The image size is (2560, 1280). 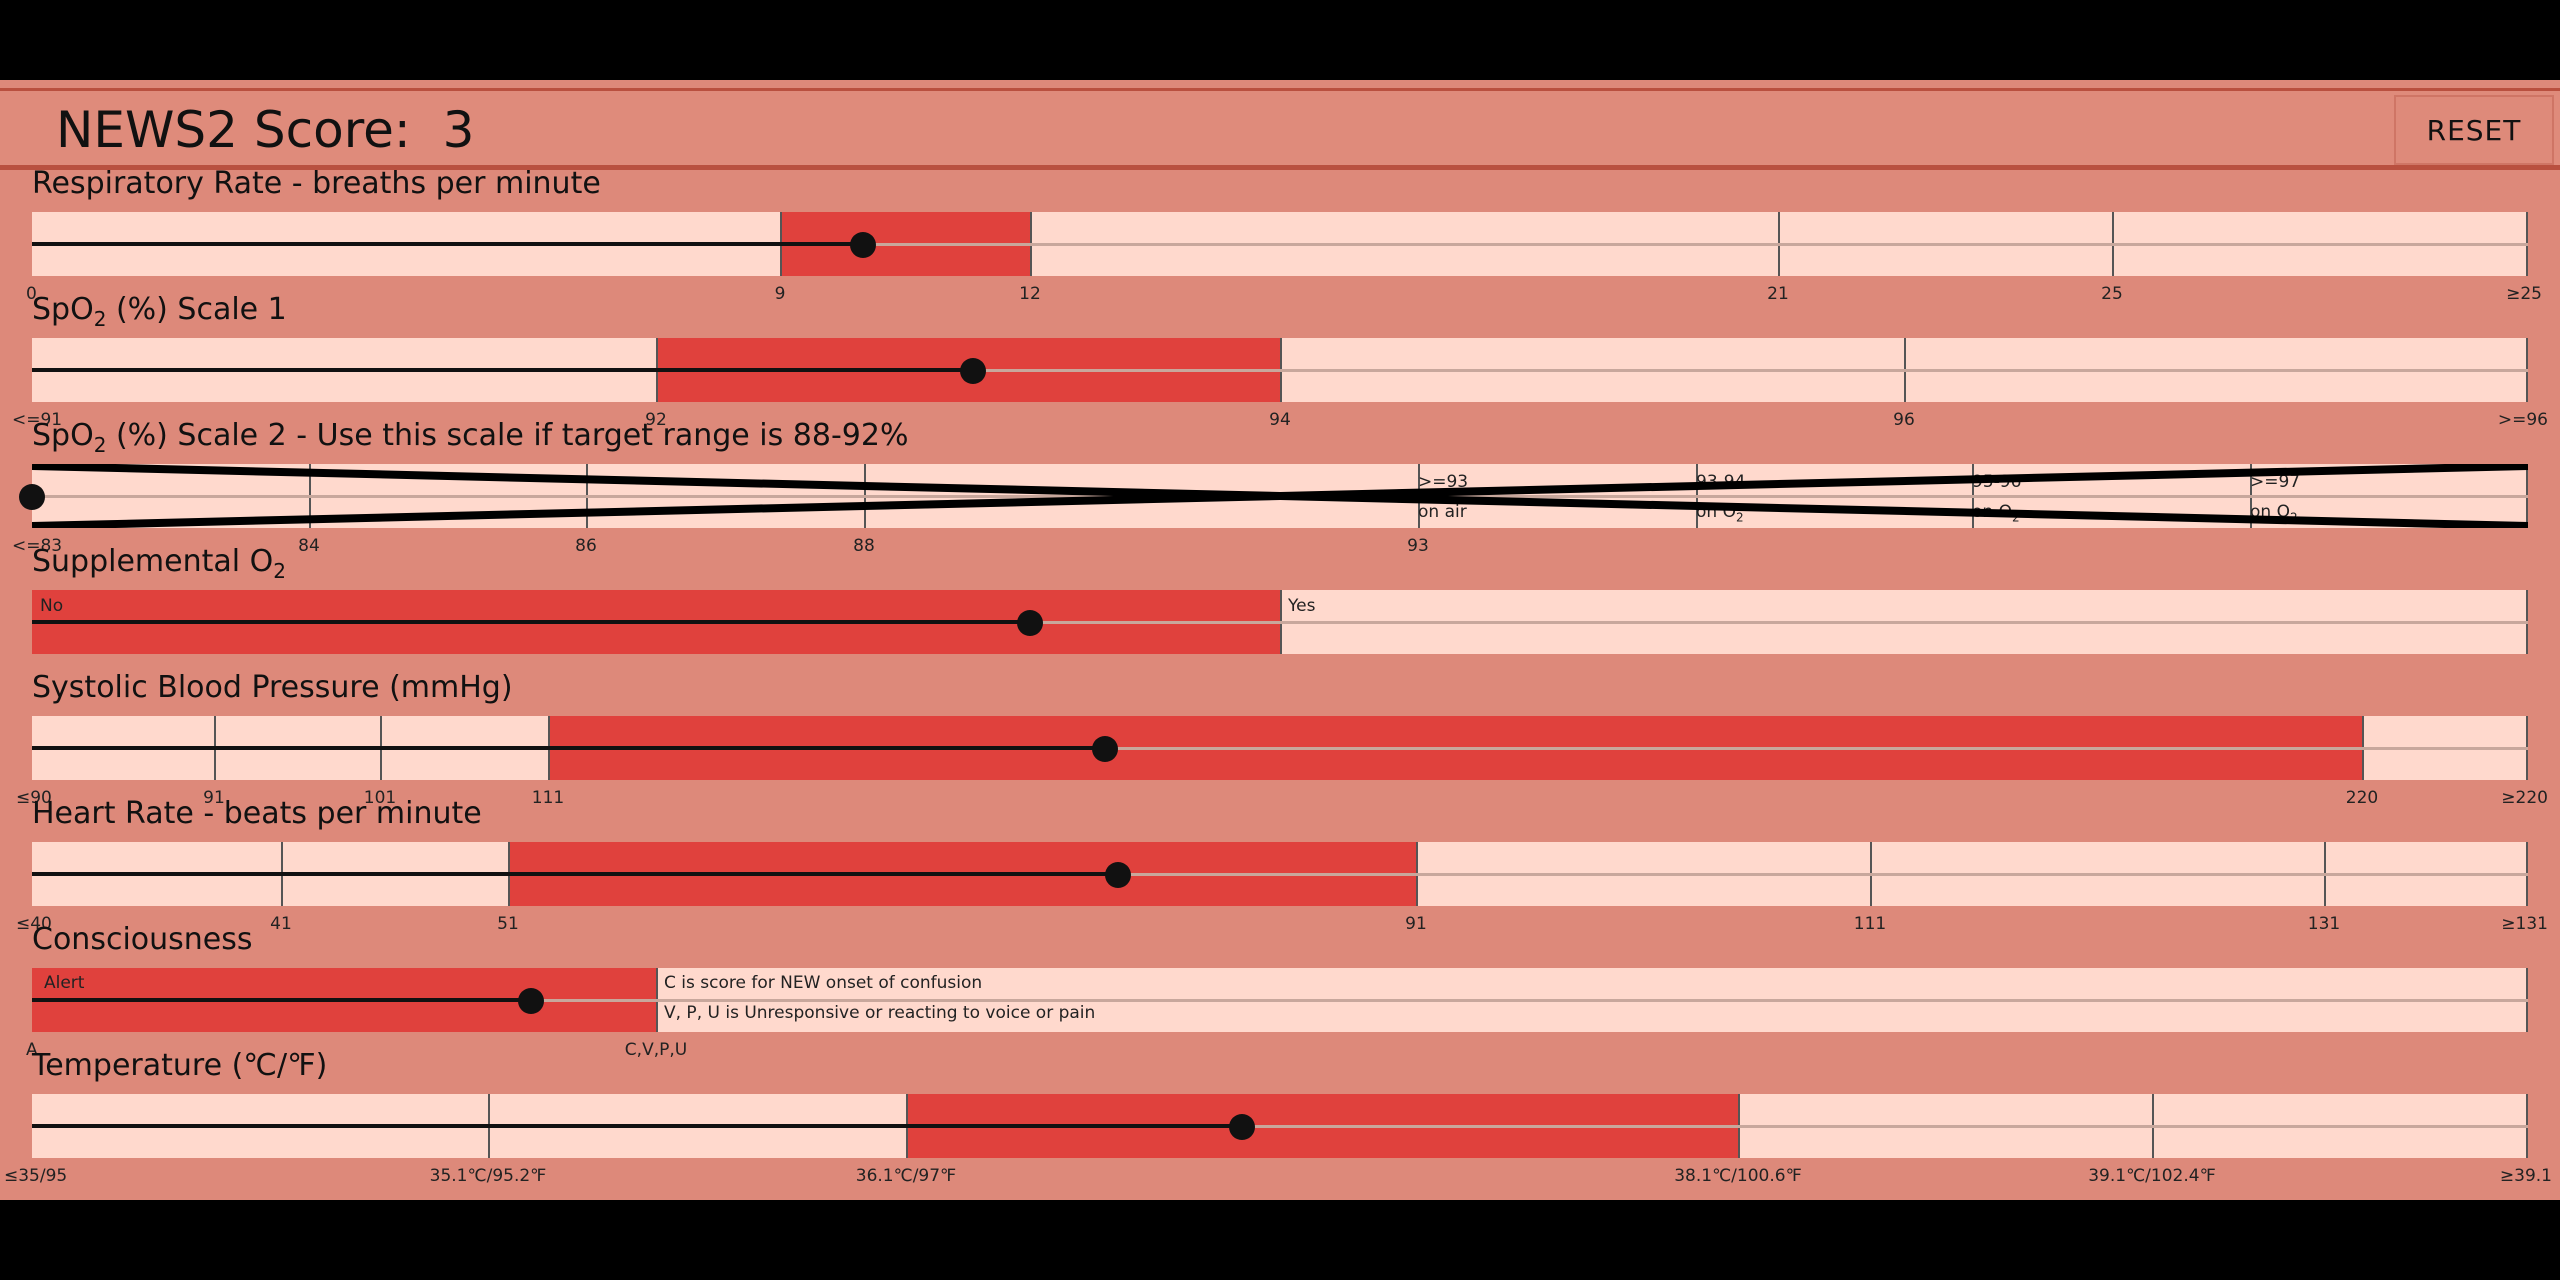 I want to click on cross-line, so click(x=1280, y=496).